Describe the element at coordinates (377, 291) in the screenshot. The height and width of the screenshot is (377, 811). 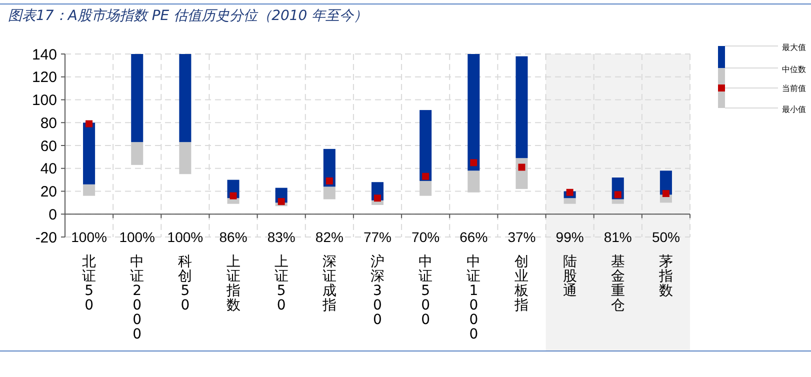
I see `x-tick-label: 沪深300` at that location.